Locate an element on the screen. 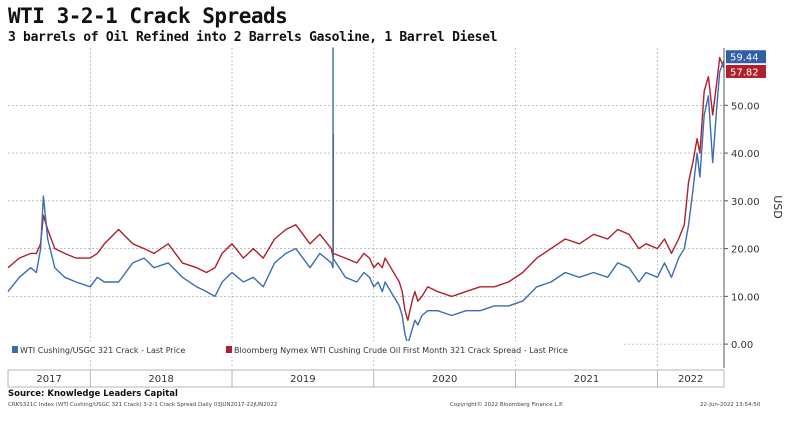 The height and width of the screenshot is (433, 800). last-value-tags: 59.44 57.82 is located at coordinates (746, 64).